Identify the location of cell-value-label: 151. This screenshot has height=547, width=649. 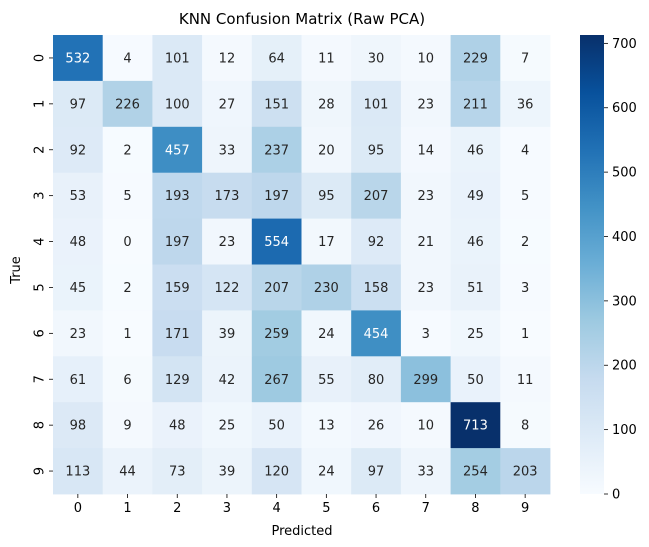
(276, 104).